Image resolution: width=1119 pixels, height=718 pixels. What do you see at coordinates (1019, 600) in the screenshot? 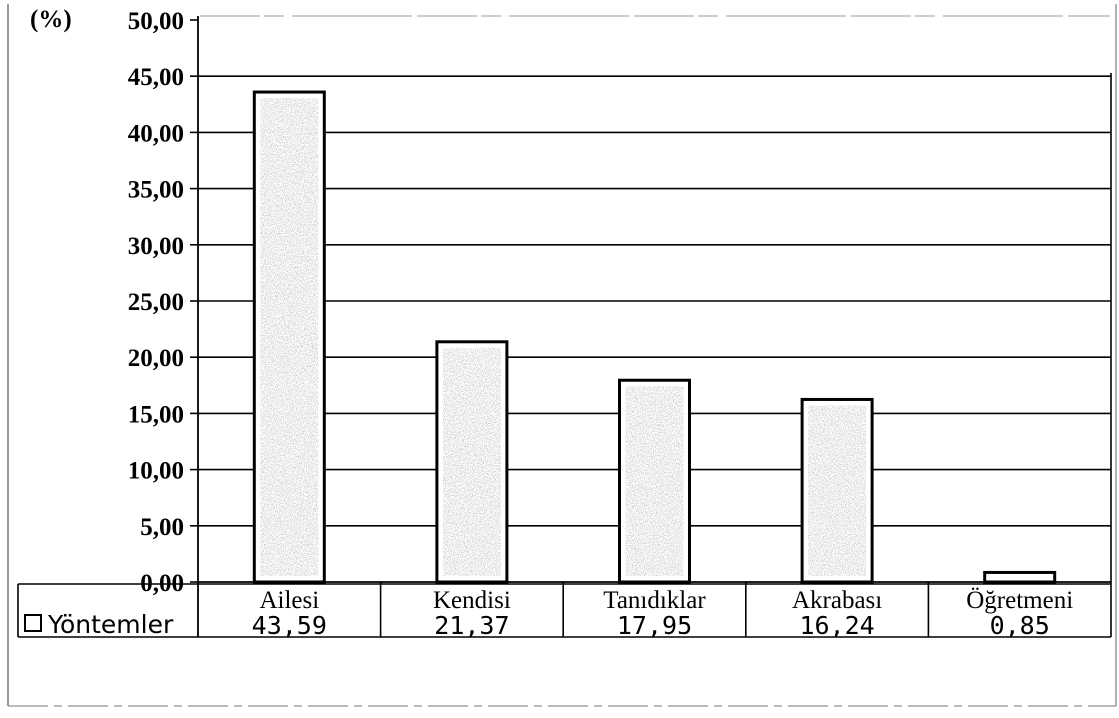
I see `category-label: Öğretmeni` at bounding box center [1019, 600].